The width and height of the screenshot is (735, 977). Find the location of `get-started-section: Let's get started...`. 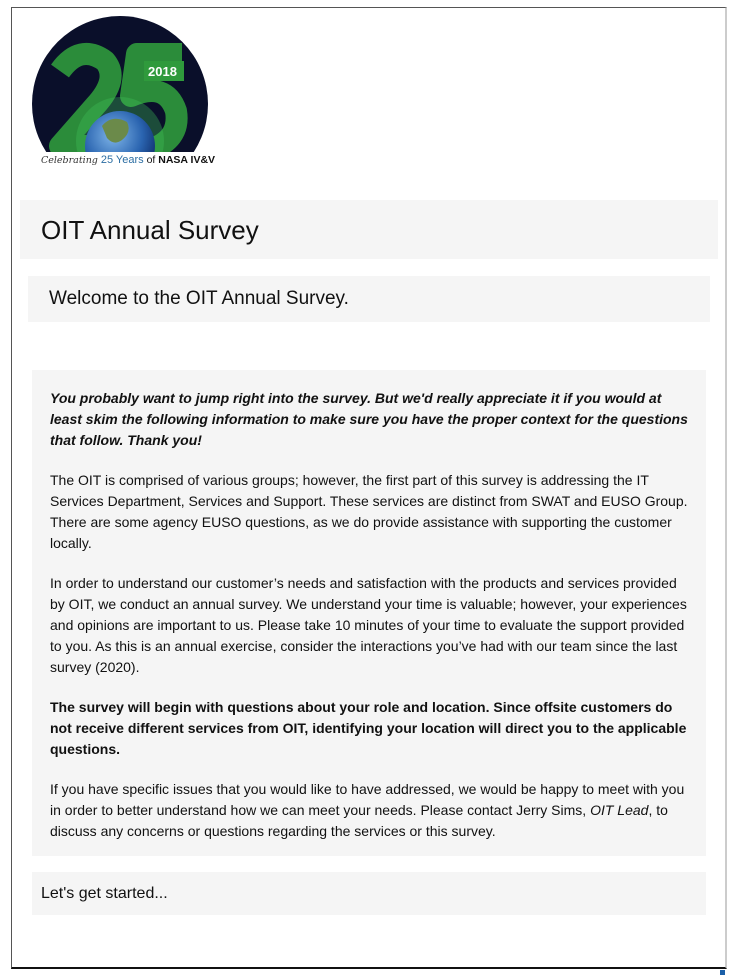

get-started-section: Let's get started... is located at coordinates (369, 893).